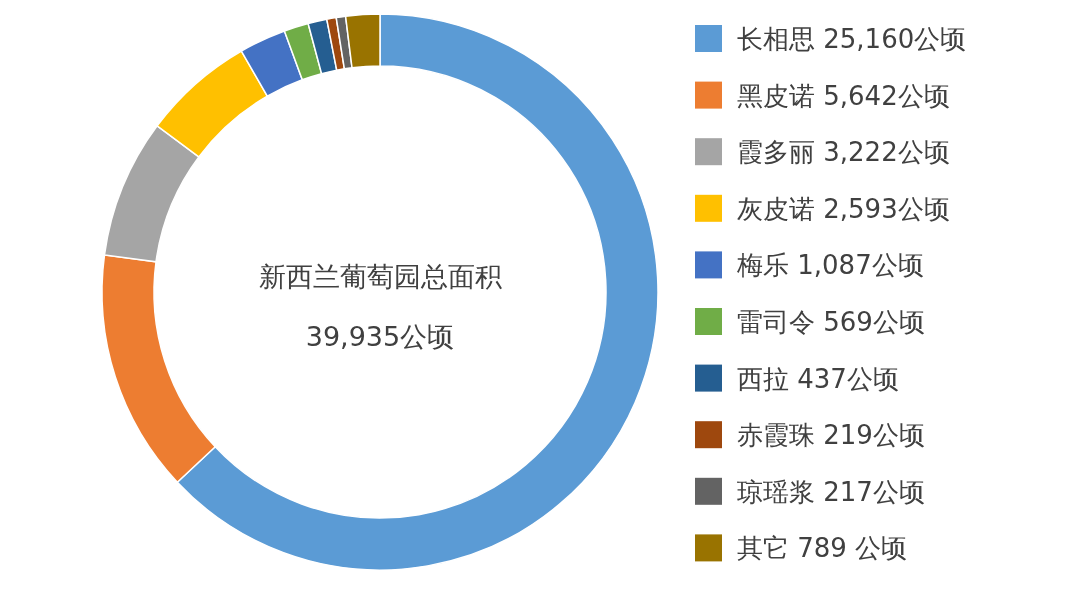 This screenshot has height=612, width=1080. What do you see at coordinates (843, 95) in the screenshot?
I see `legend-label: 黑皮诺 5,642公顷` at bounding box center [843, 95].